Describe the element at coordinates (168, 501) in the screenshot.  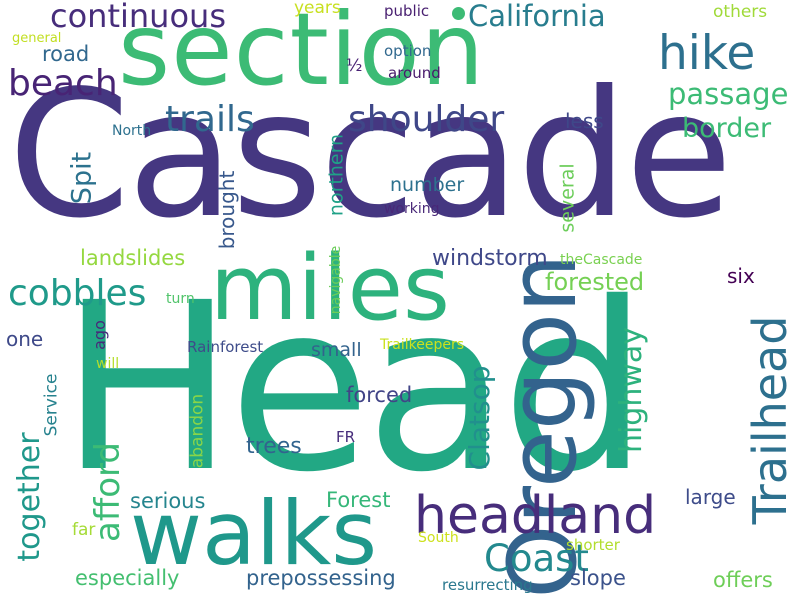
I see `word-serious: serious` at that location.